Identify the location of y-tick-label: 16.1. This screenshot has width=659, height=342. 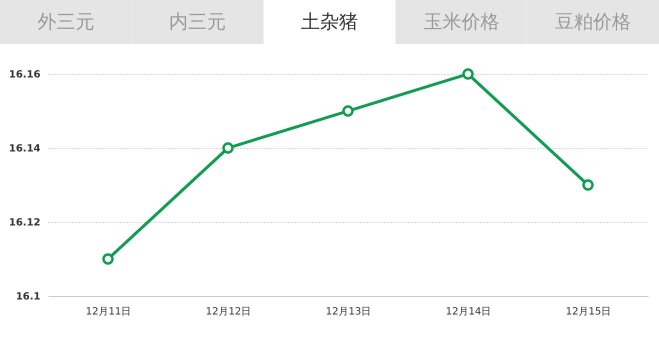
(28, 297).